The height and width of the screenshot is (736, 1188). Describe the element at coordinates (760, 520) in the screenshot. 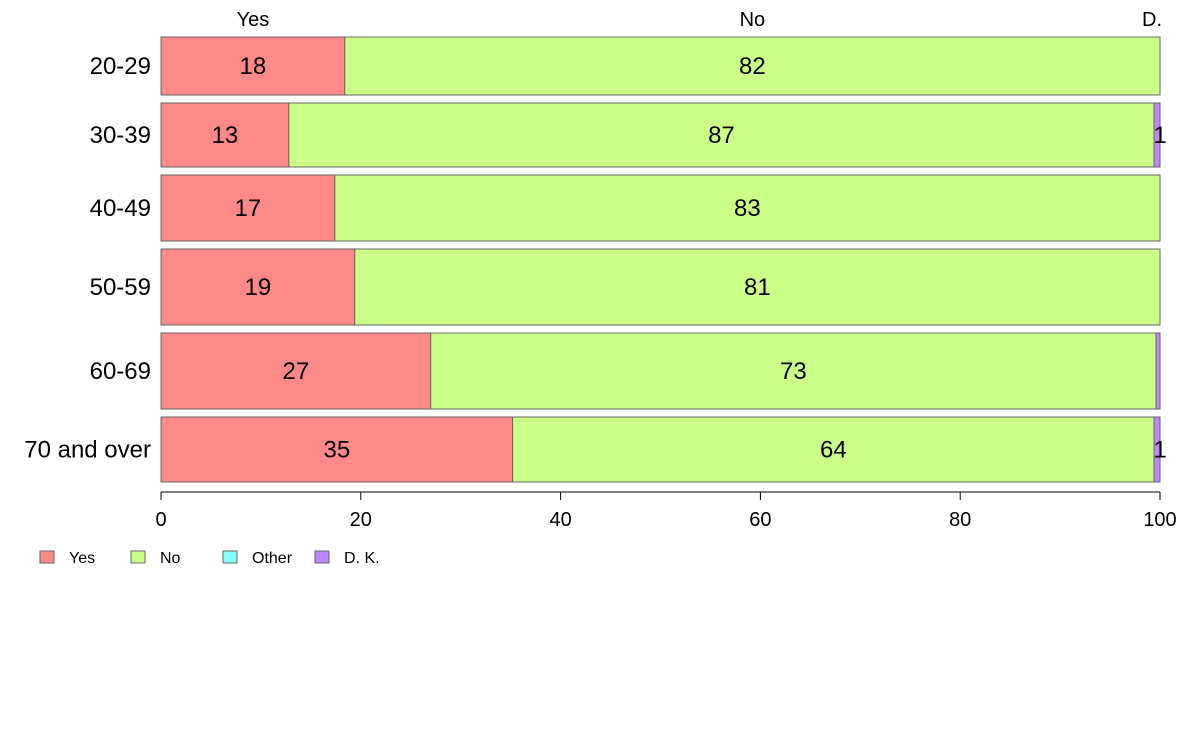

I see `x-tick-label: 60` at that location.